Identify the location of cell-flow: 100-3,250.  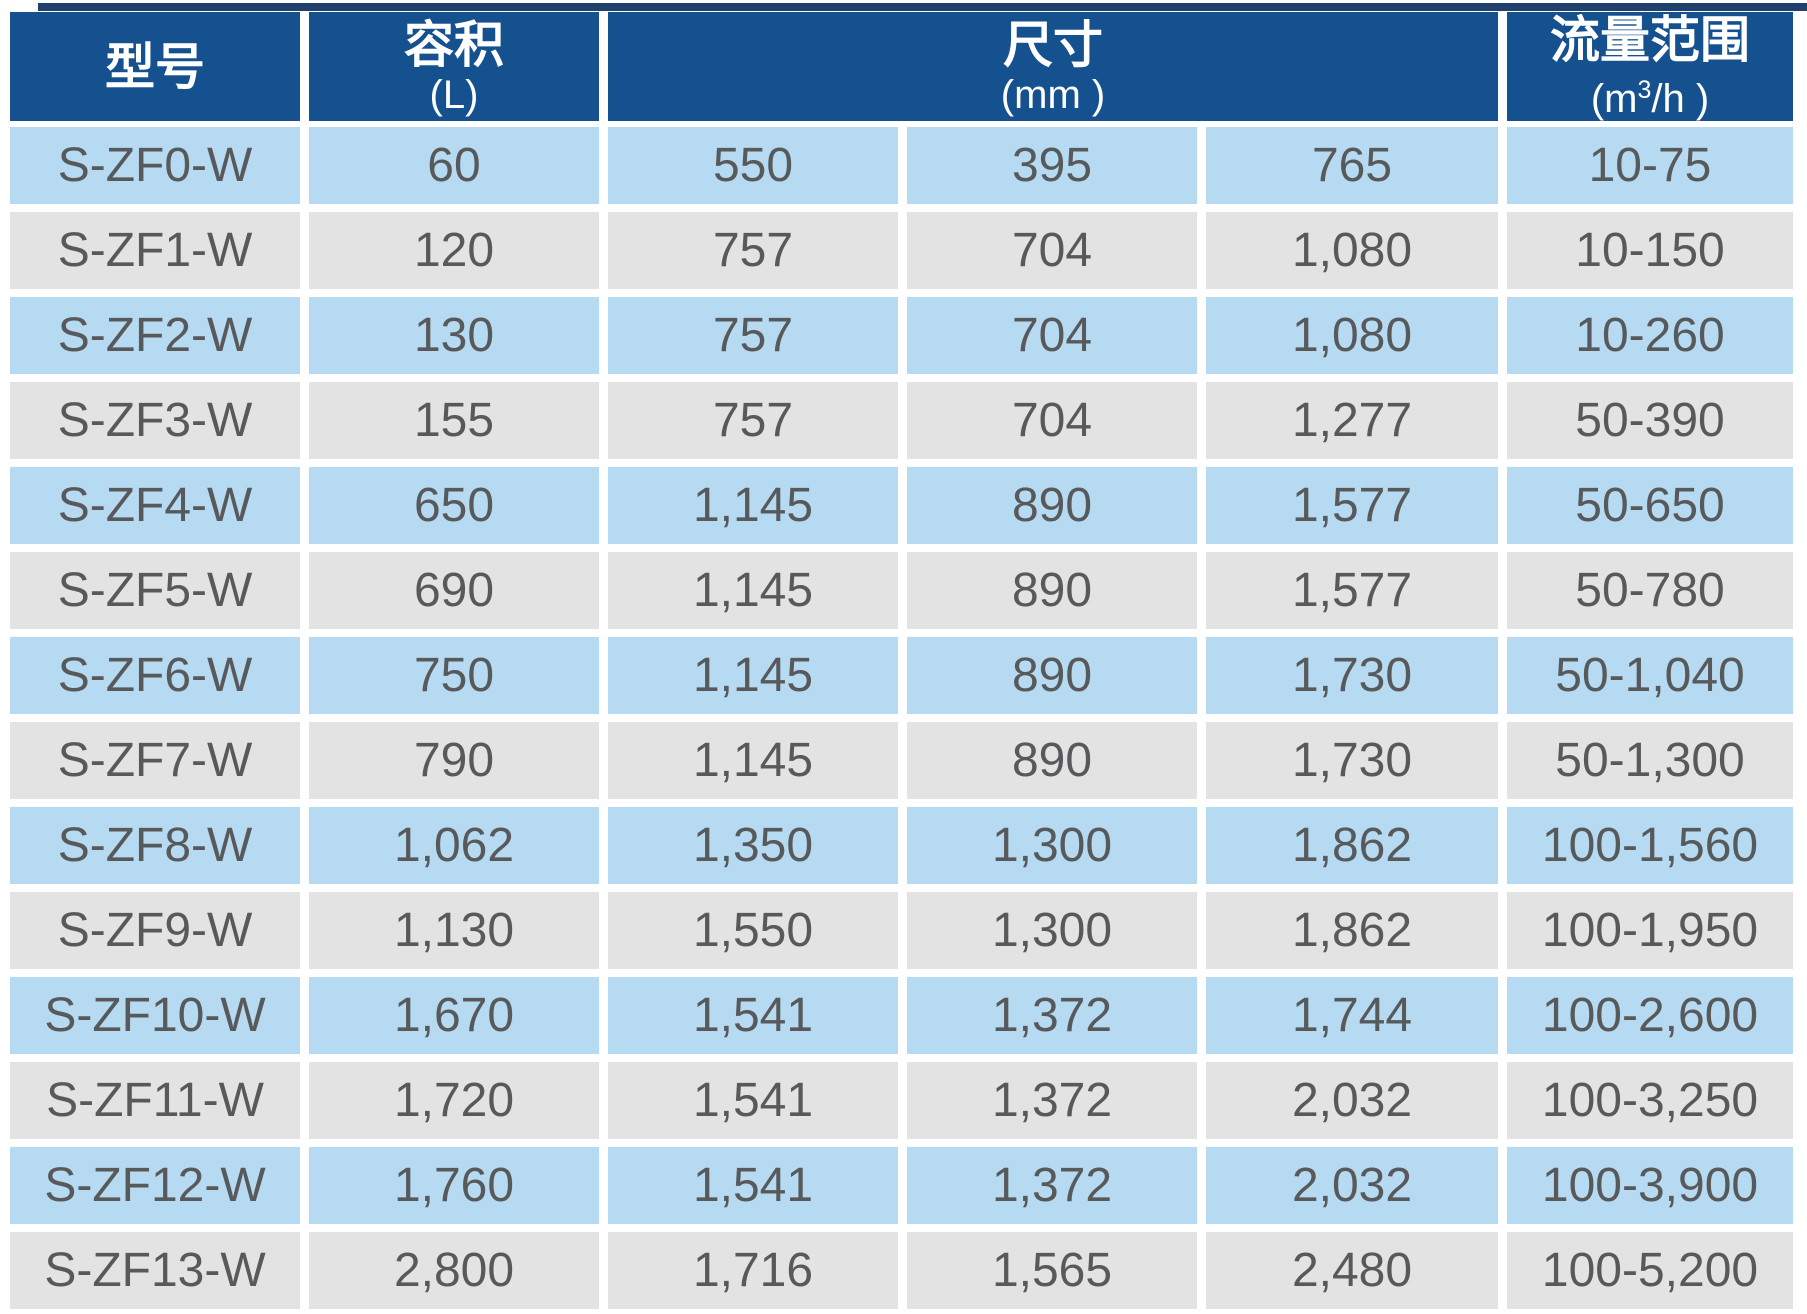
(1650, 1100).